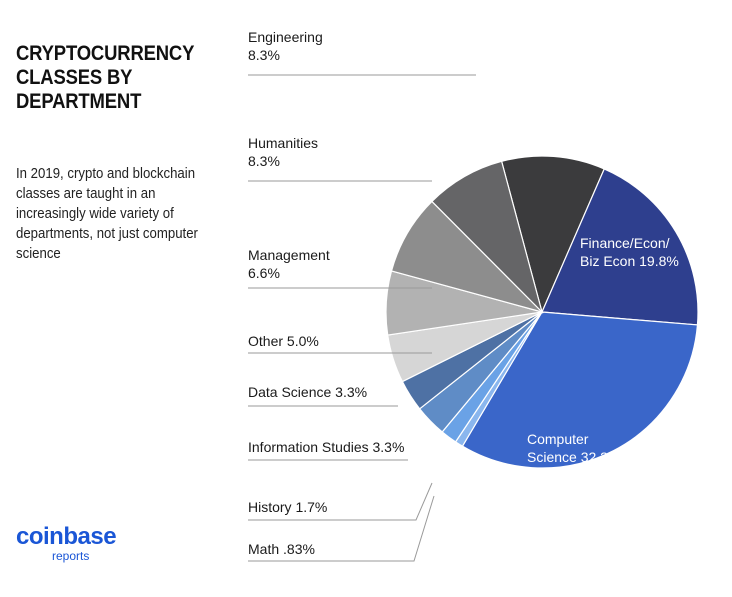 This screenshot has height=597, width=732. I want to click on leader-line-history, so click(340, 501).